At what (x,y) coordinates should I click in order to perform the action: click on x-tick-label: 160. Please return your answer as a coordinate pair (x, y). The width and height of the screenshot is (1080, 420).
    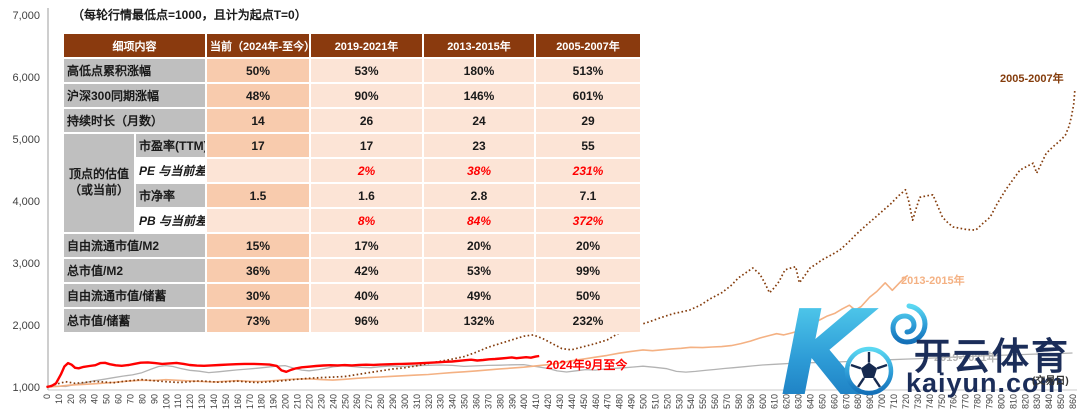
    Looking at the image, I should click on (238, 401).